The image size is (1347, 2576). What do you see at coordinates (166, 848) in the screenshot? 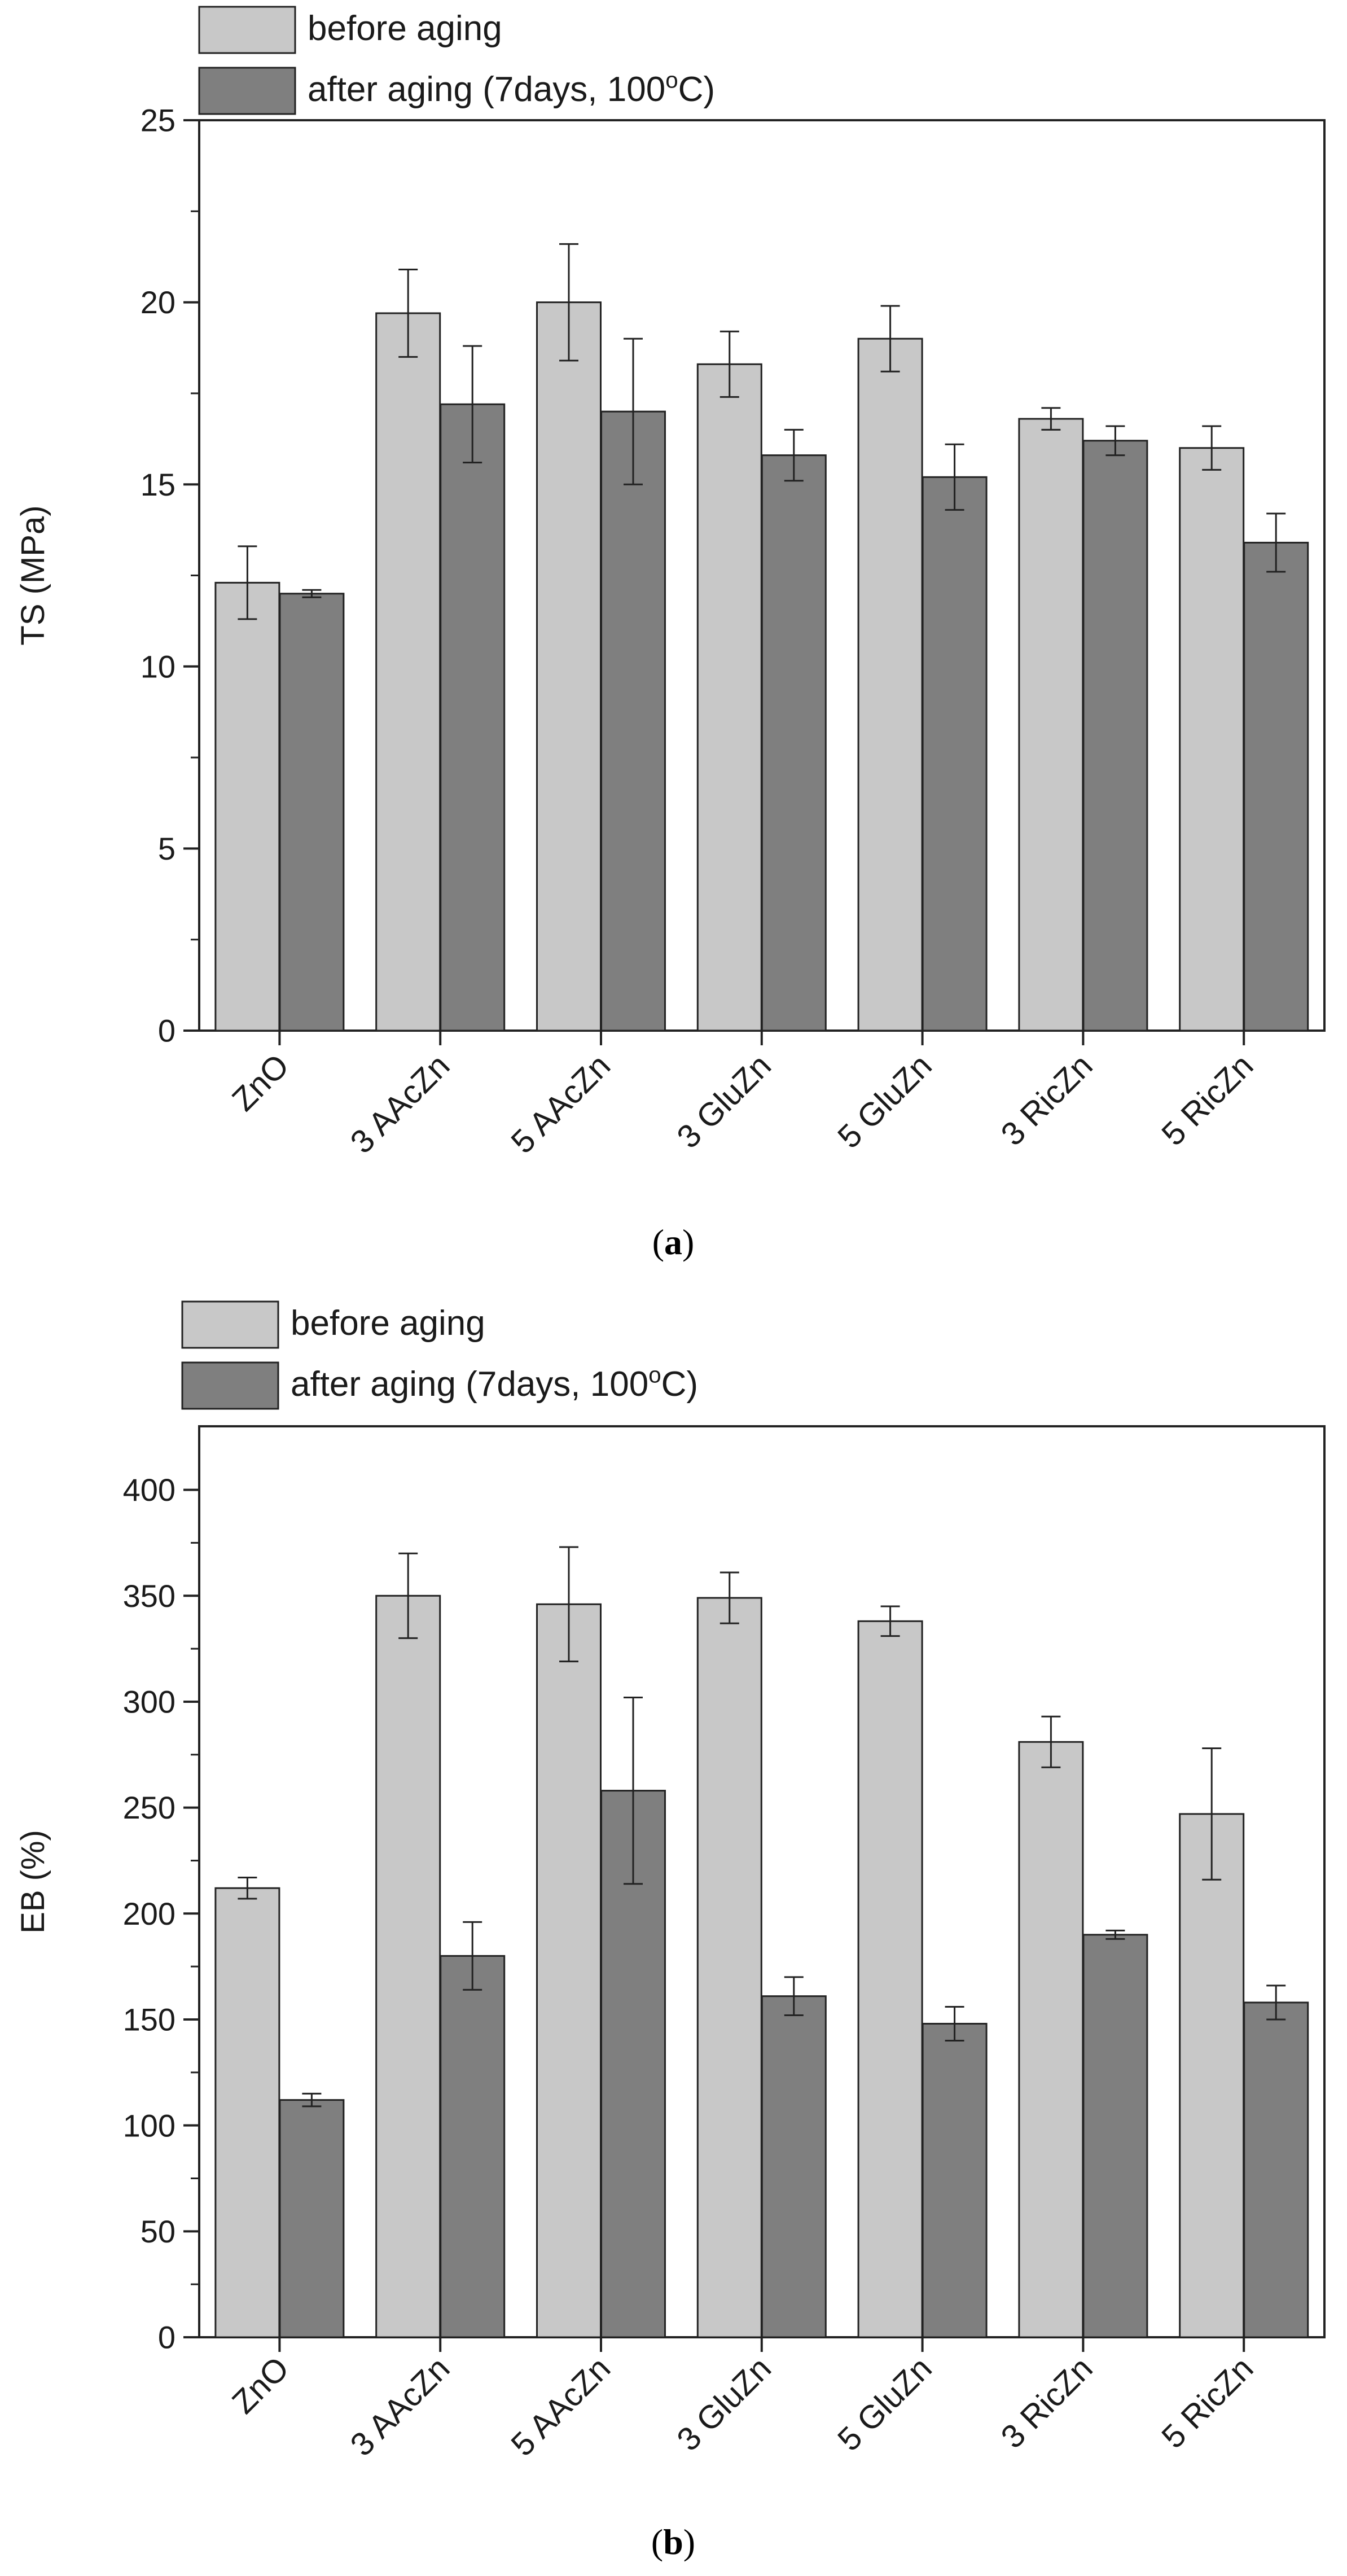
I see `y-tick-label: 5` at bounding box center [166, 848].